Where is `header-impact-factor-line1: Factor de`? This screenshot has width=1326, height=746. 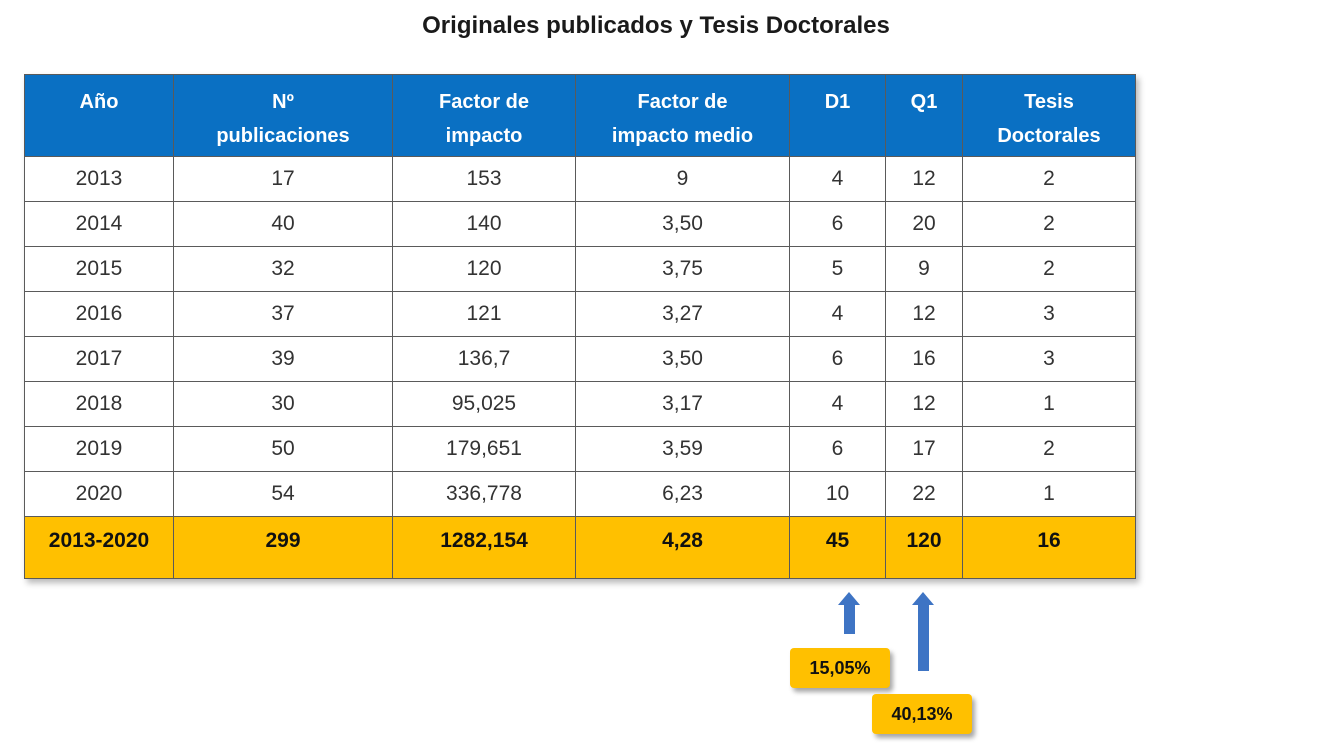 header-impact-factor-line1: Factor de is located at coordinates (484, 102).